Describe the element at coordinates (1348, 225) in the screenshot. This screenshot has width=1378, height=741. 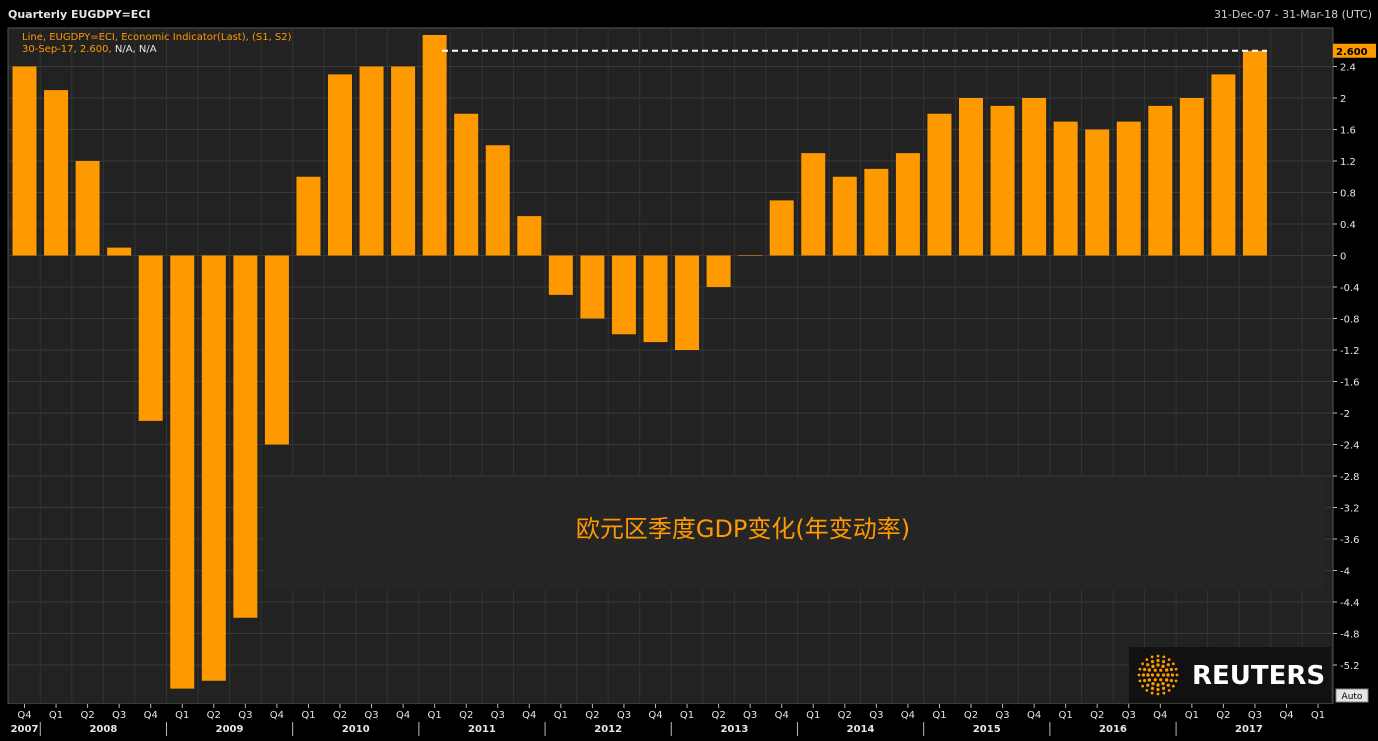
I see `y-tick-label: 0.4` at that location.